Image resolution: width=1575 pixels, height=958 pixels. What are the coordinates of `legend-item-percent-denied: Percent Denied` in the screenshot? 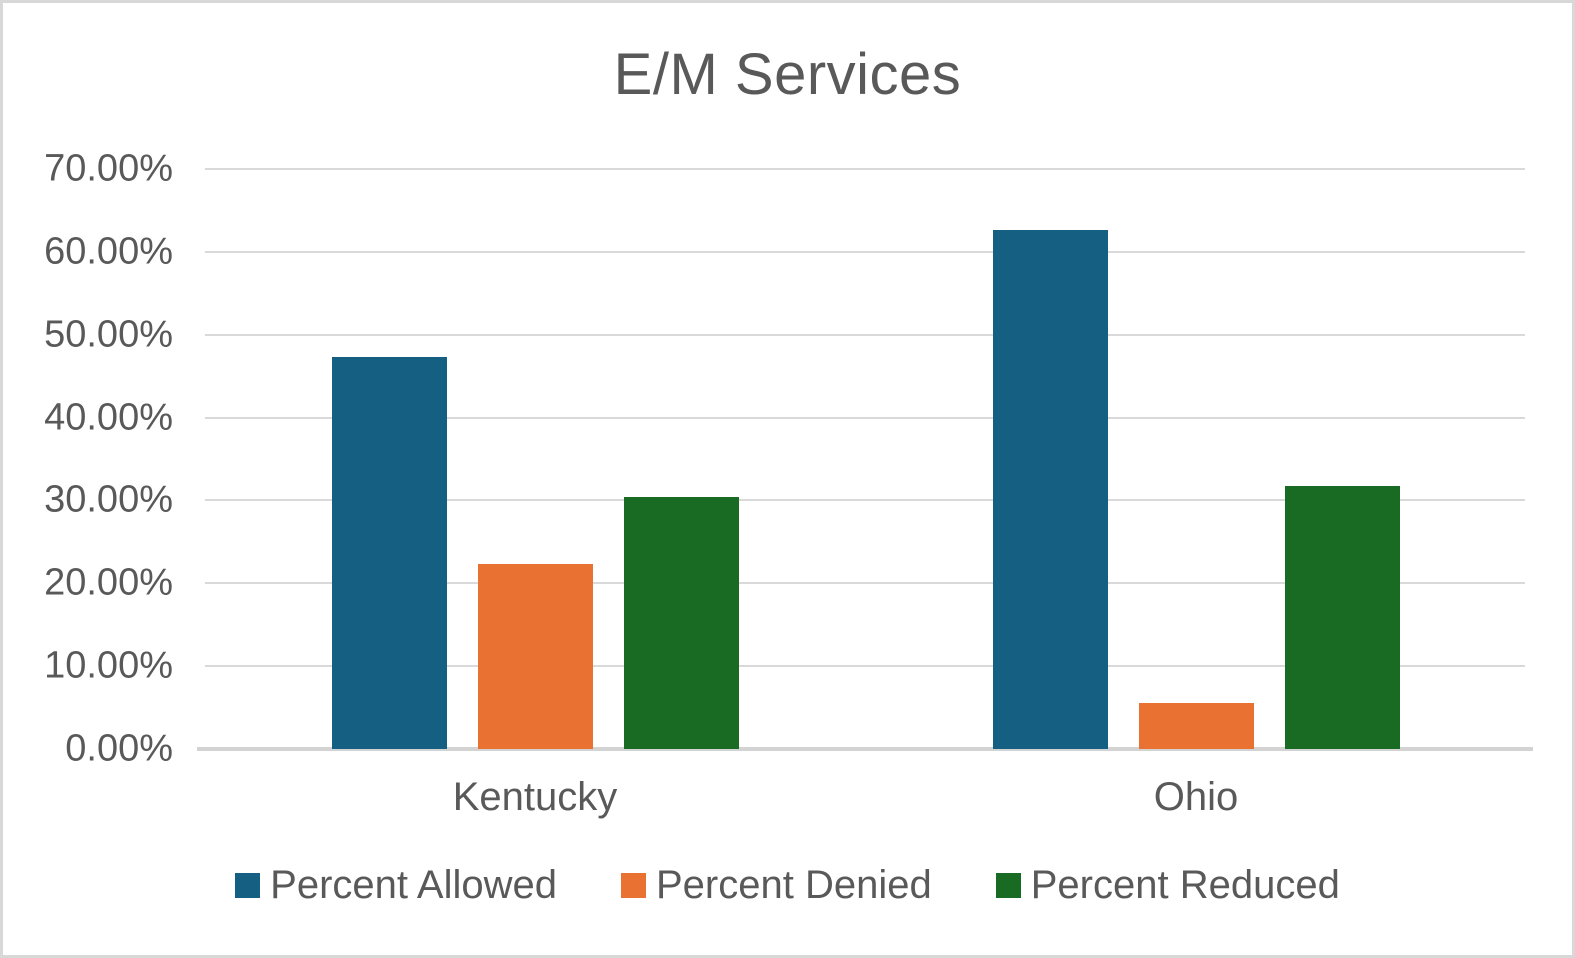 It's located at (776, 885).